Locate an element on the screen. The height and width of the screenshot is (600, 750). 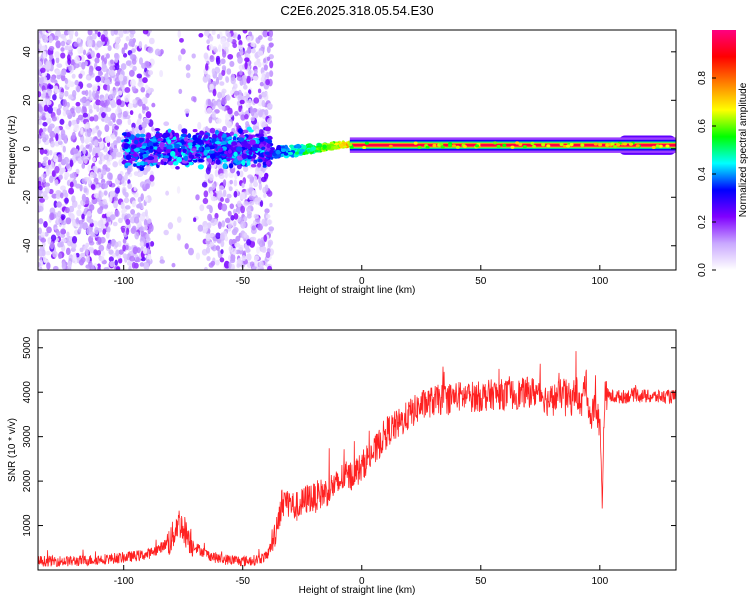
colorbar-tick-label: 0.4 is located at coordinates (702, 174).